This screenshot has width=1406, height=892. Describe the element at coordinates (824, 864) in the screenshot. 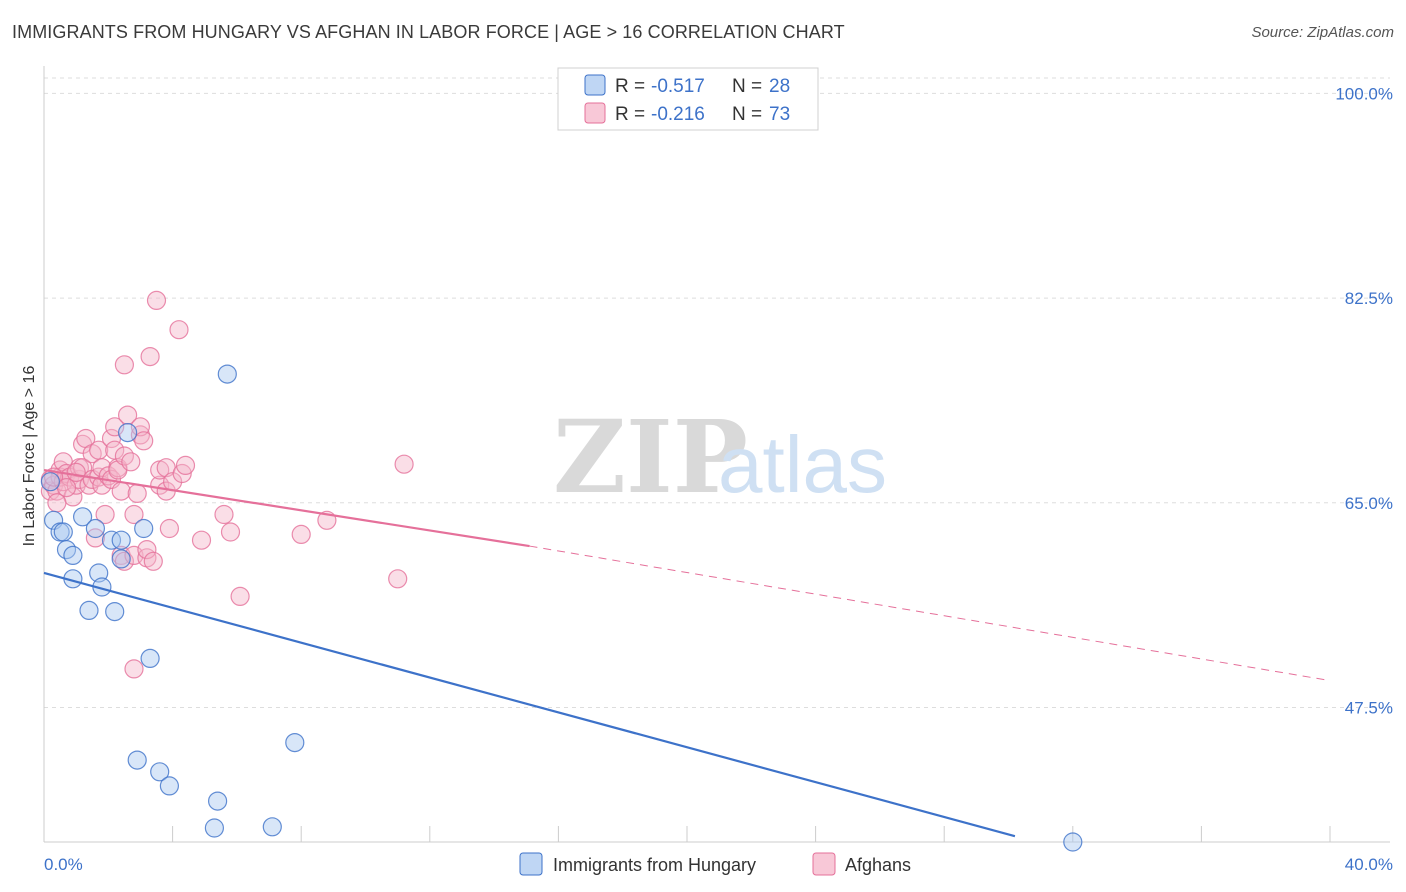

I see `bottom-legend-swatch-afghans` at that location.